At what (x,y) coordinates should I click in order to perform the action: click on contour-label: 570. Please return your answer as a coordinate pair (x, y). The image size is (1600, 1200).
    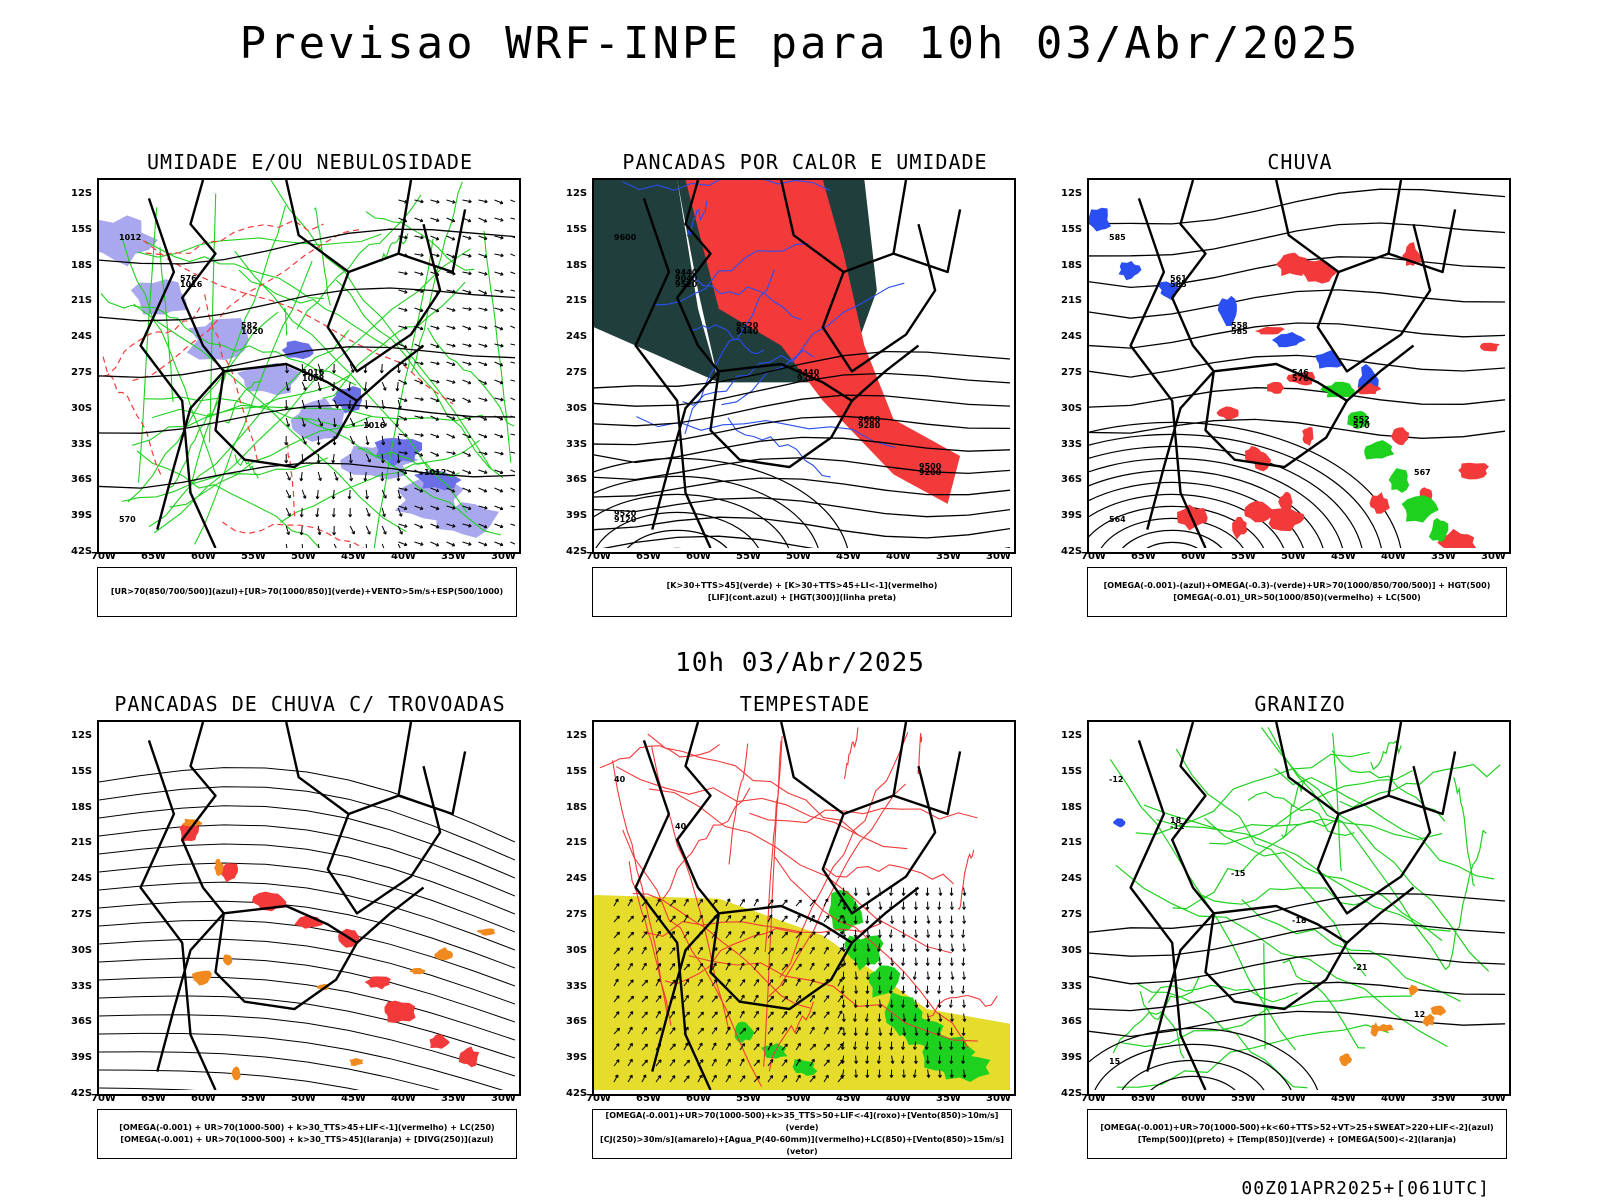
    Looking at the image, I should click on (1361, 425).